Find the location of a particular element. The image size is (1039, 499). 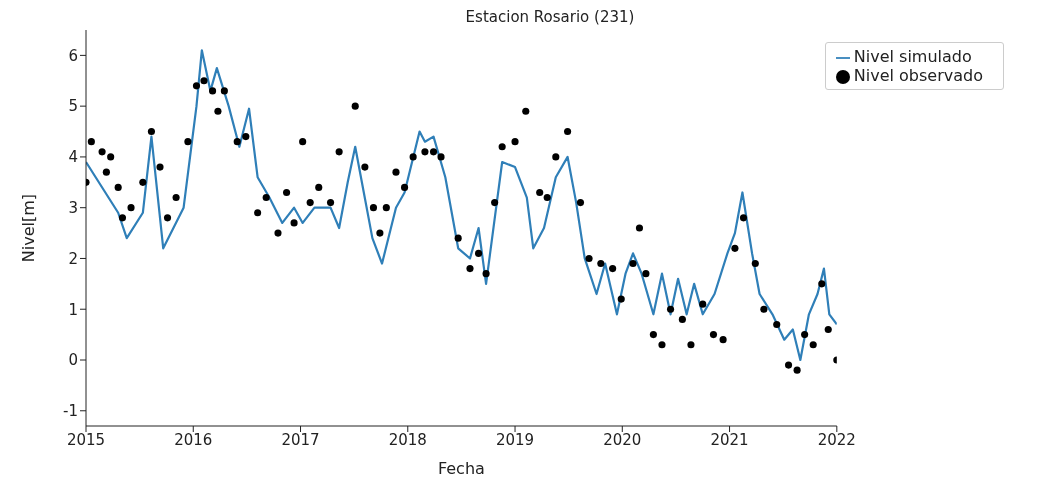

y-tick-label: 4 is located at coordinates (73, 157).